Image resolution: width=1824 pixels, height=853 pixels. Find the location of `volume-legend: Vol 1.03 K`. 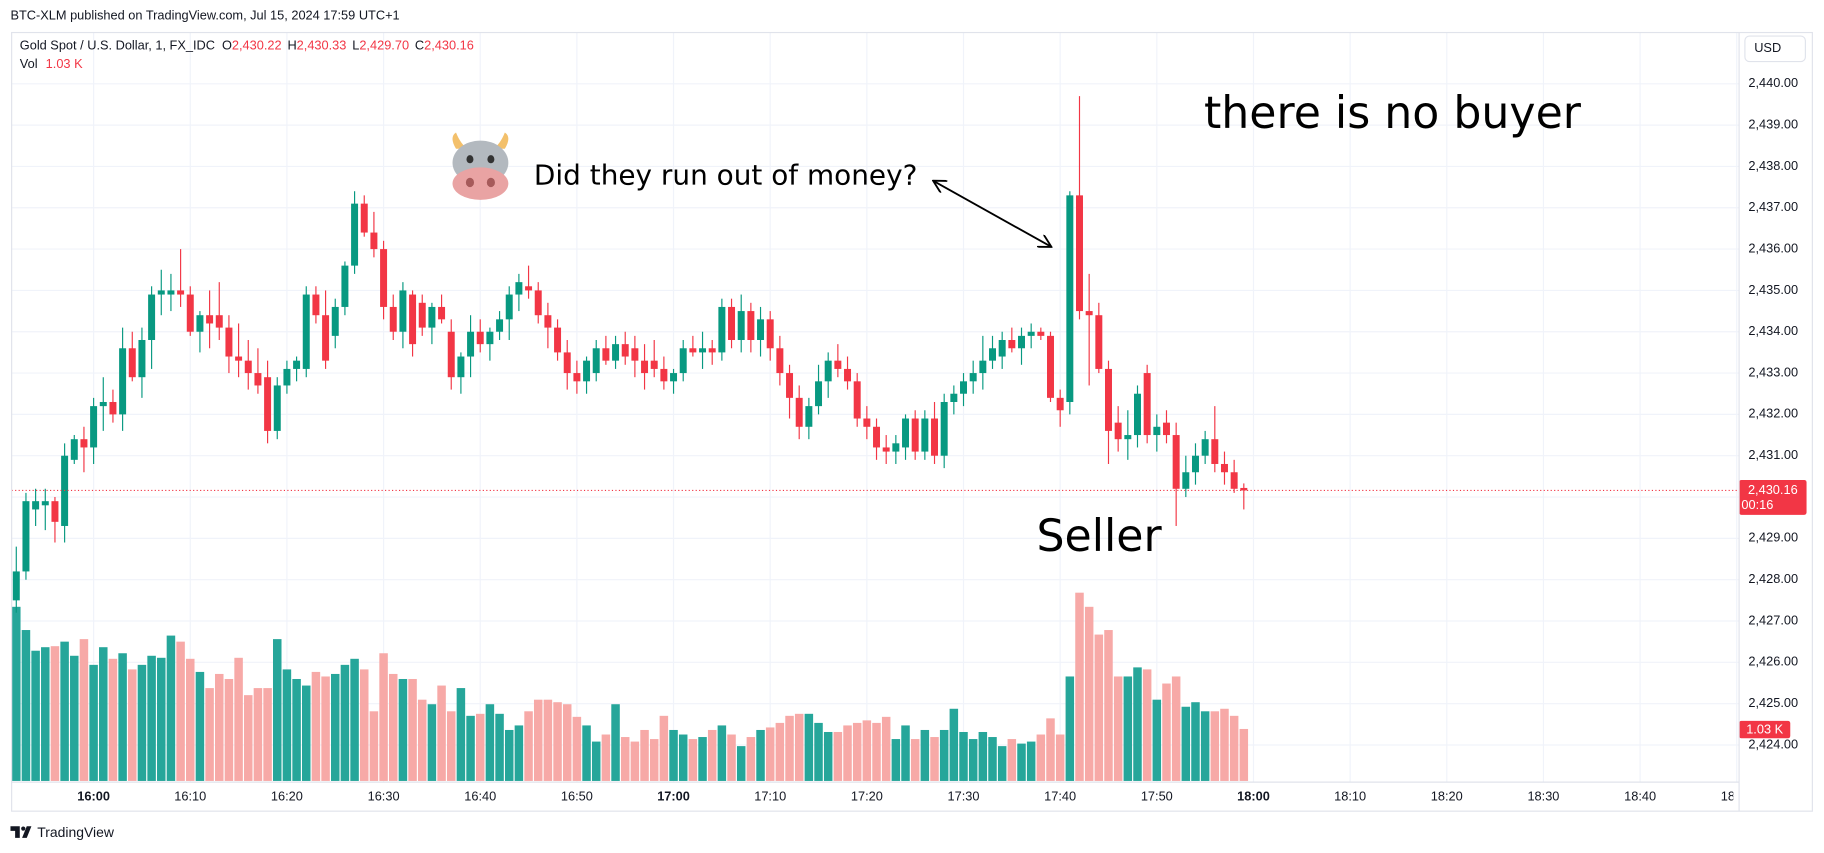

volume-legend: Vol 1.03 K is located at coordinates (51, 63).